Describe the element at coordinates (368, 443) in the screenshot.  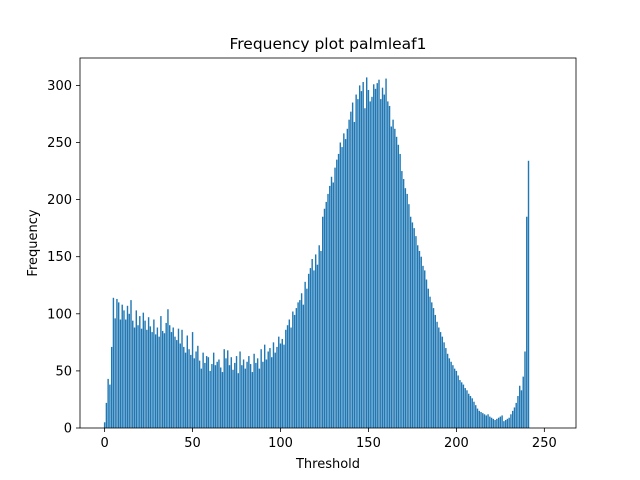
I see `x-tick-label: 150` at that location.